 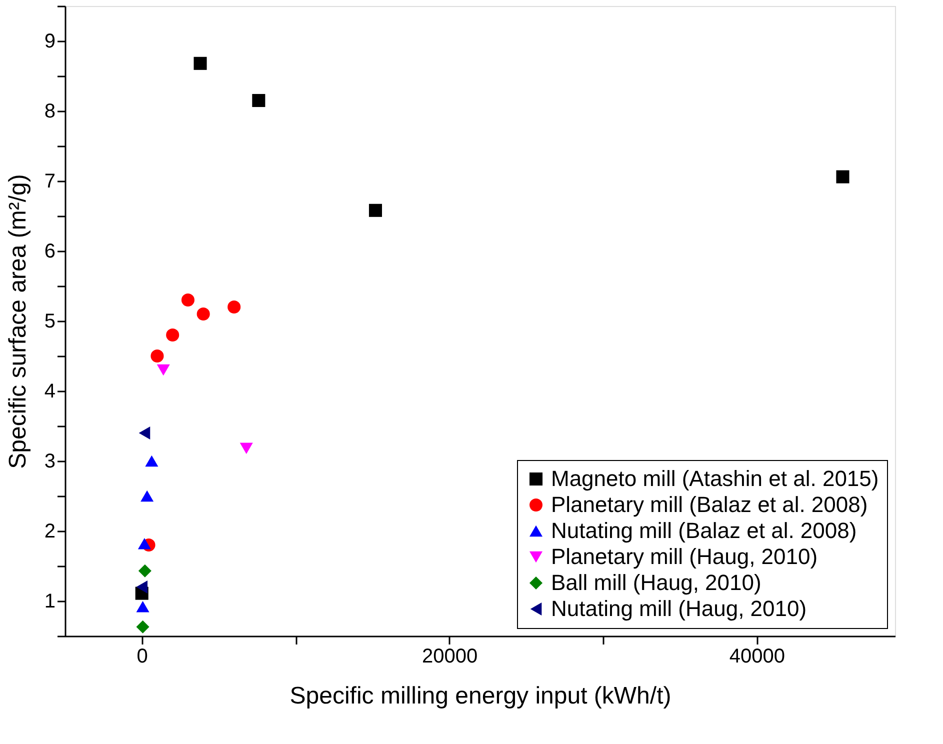 What do you see at coordinates (481, 696) in the screenshot?
I see `x-axis-title: Specific milling energy input (kWh/t)` at bounding box center [481, 696].